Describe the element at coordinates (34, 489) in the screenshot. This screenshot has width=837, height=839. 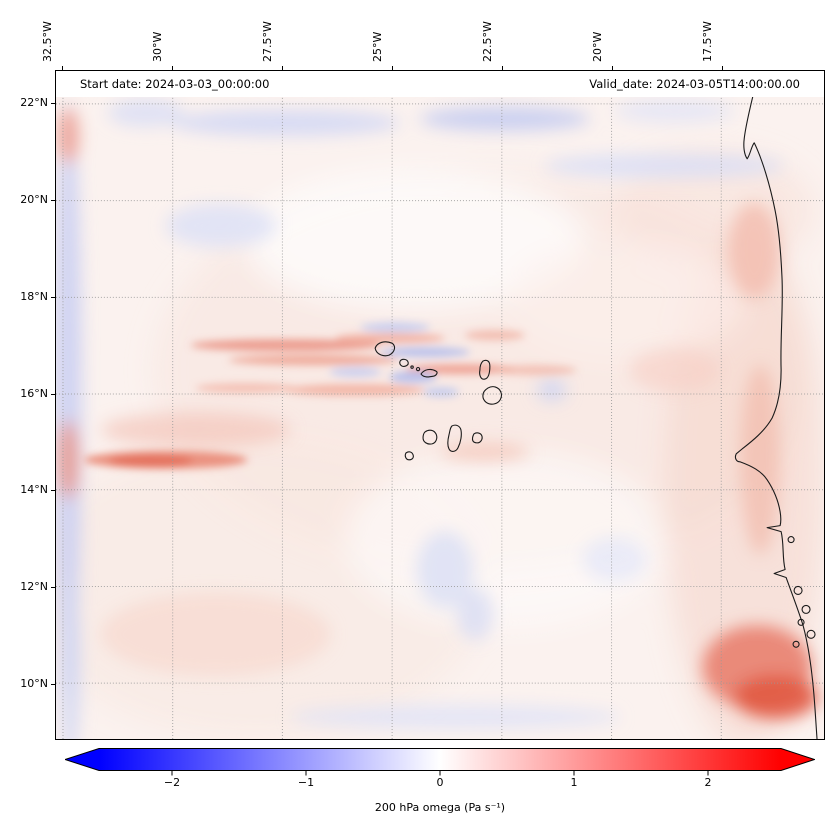
I see `y-tick-label-14n: 14°N` at that location.